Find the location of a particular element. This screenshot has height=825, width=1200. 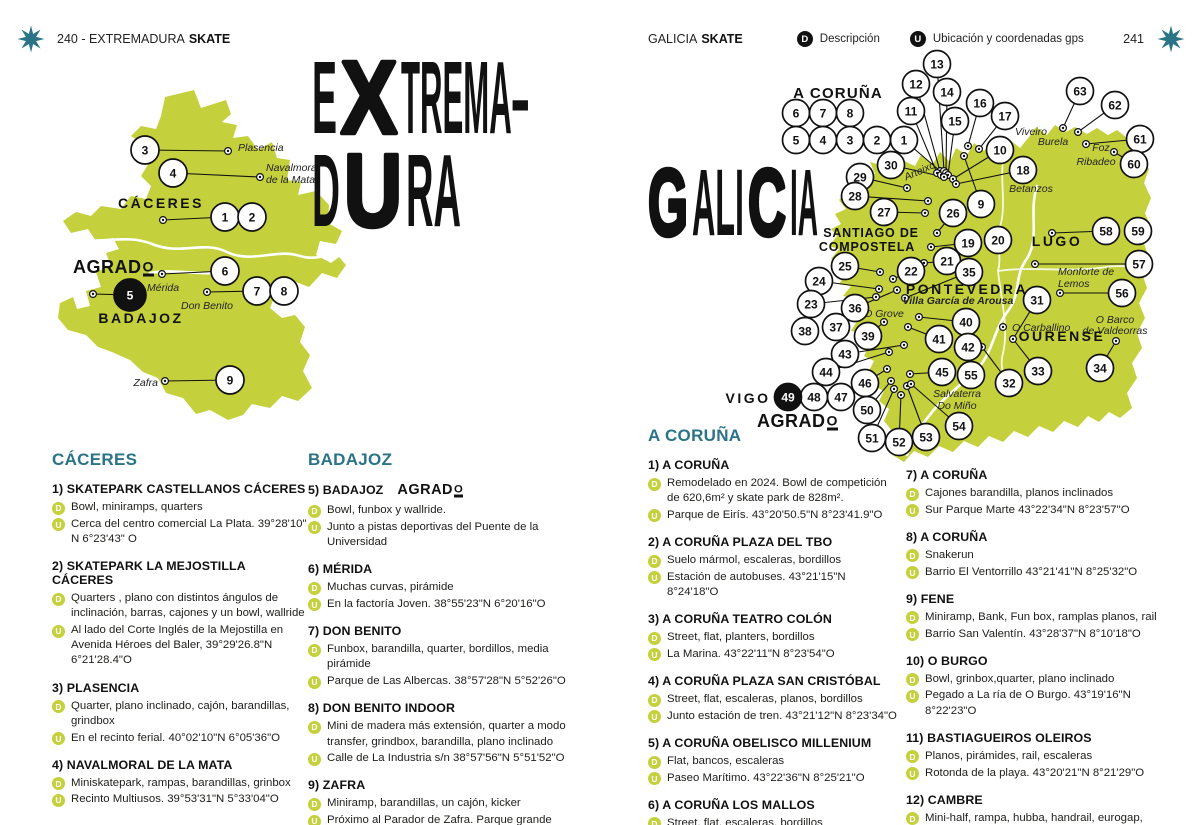

svg-text: 27 is located at coordinates (884, 212).